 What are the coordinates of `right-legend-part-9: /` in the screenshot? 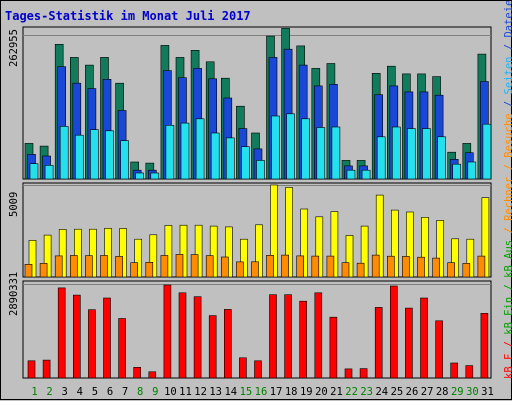 It's located at (507, 103).